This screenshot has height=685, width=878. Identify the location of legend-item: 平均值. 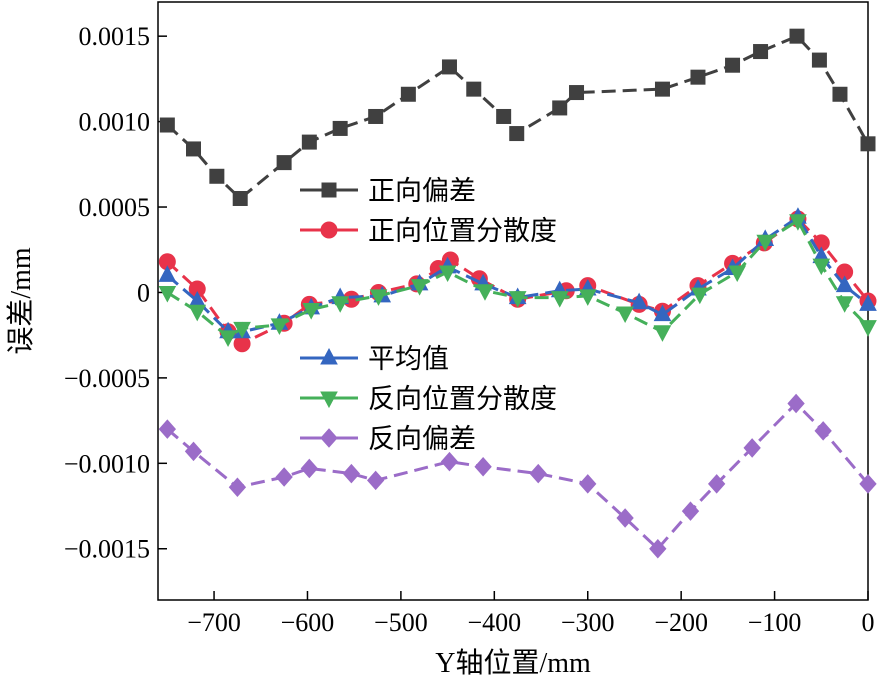
(374, 359).